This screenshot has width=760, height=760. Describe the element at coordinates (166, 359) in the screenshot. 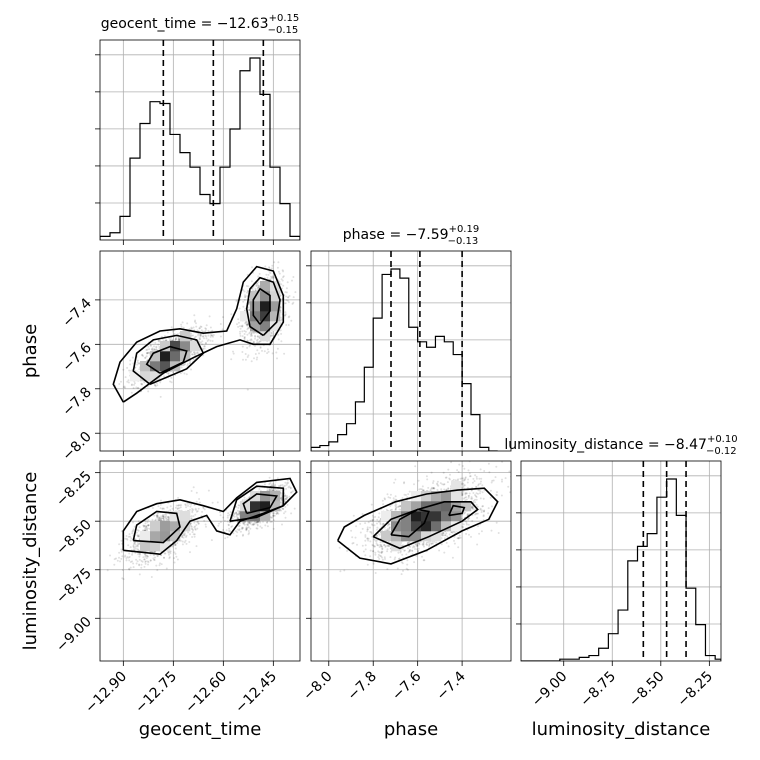

I see `contour-level` at that location.